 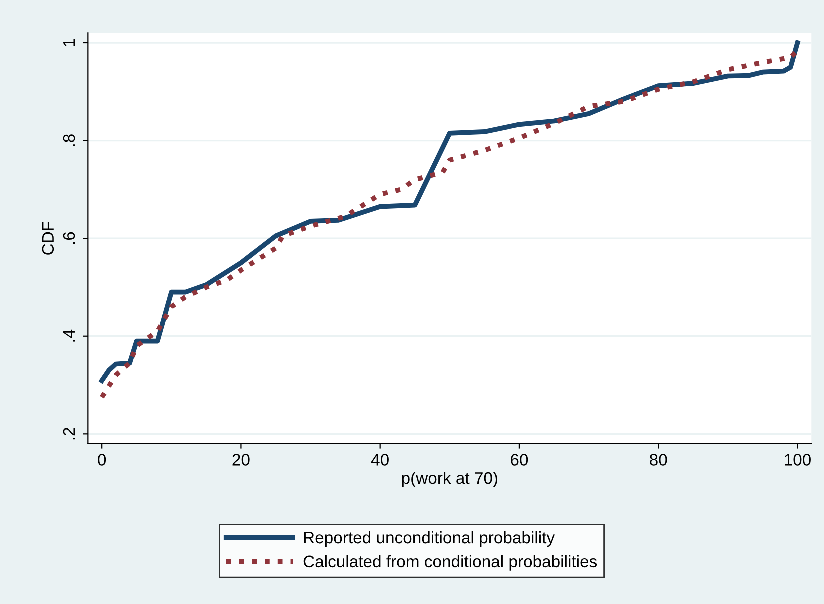 What do you see at coordinates (69, 238) in the screenshot?
I see `y-tick-label: .6` at bounding box center [69, 238].